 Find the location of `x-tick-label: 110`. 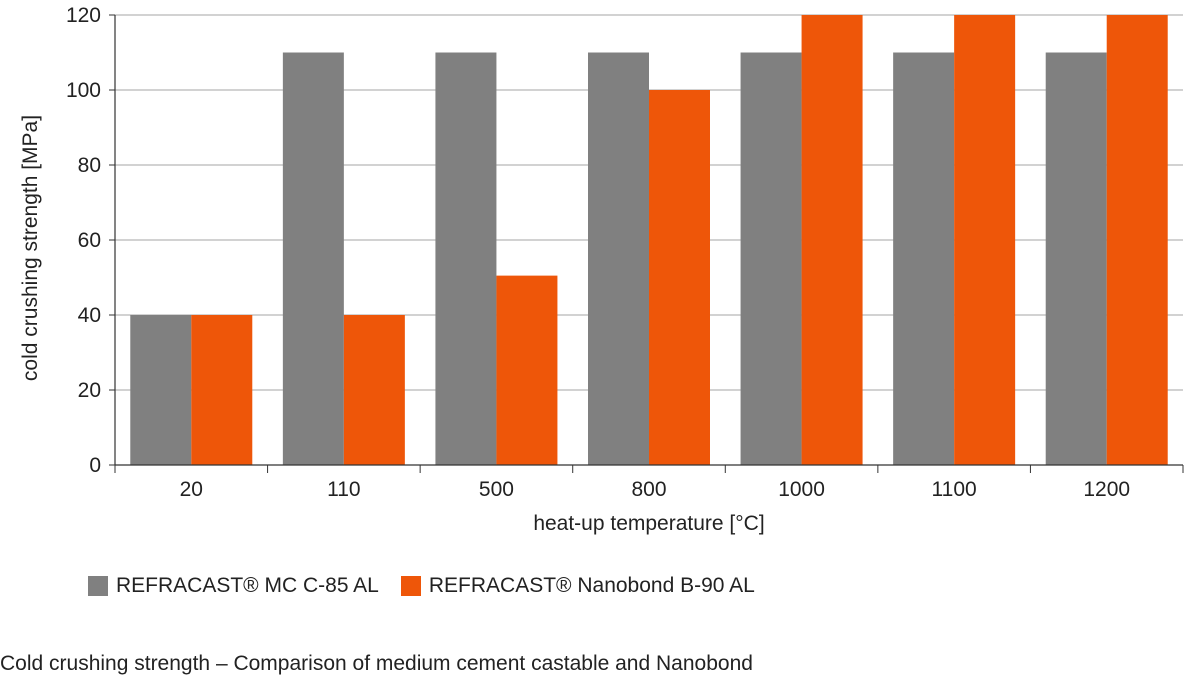

x-tick-label: 110 is located at coordinates (343, 489).